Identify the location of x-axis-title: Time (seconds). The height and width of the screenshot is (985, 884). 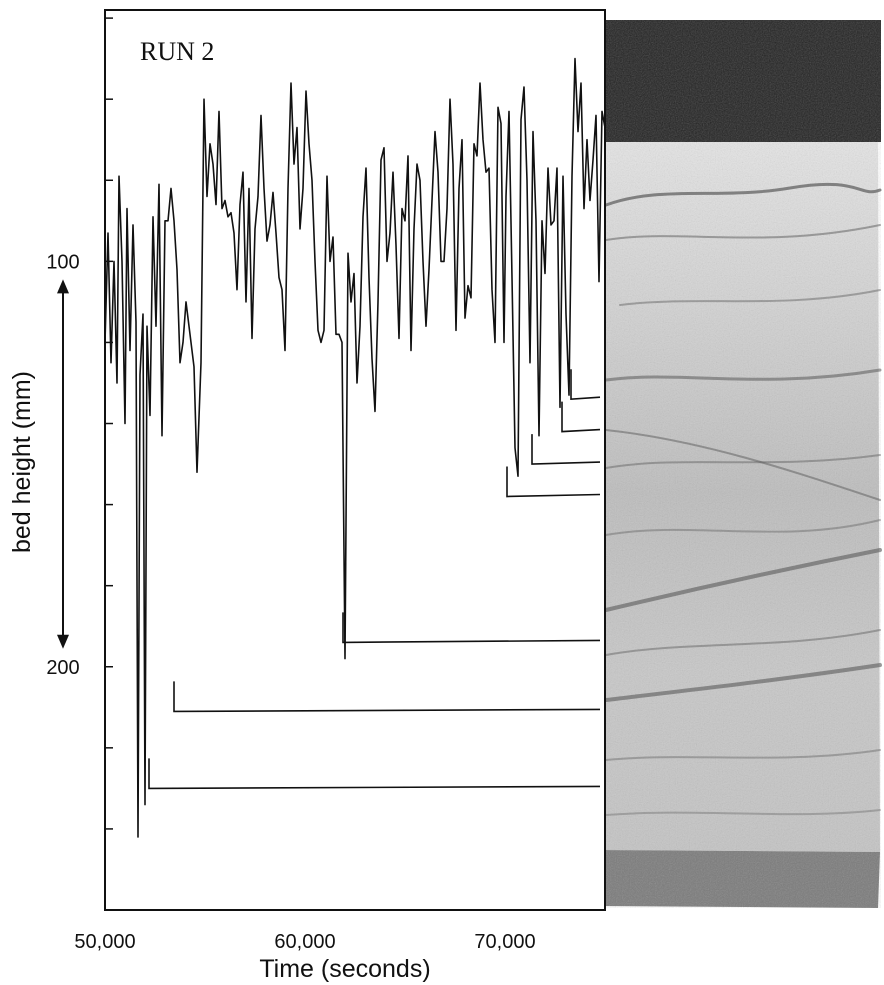
(344, 969).